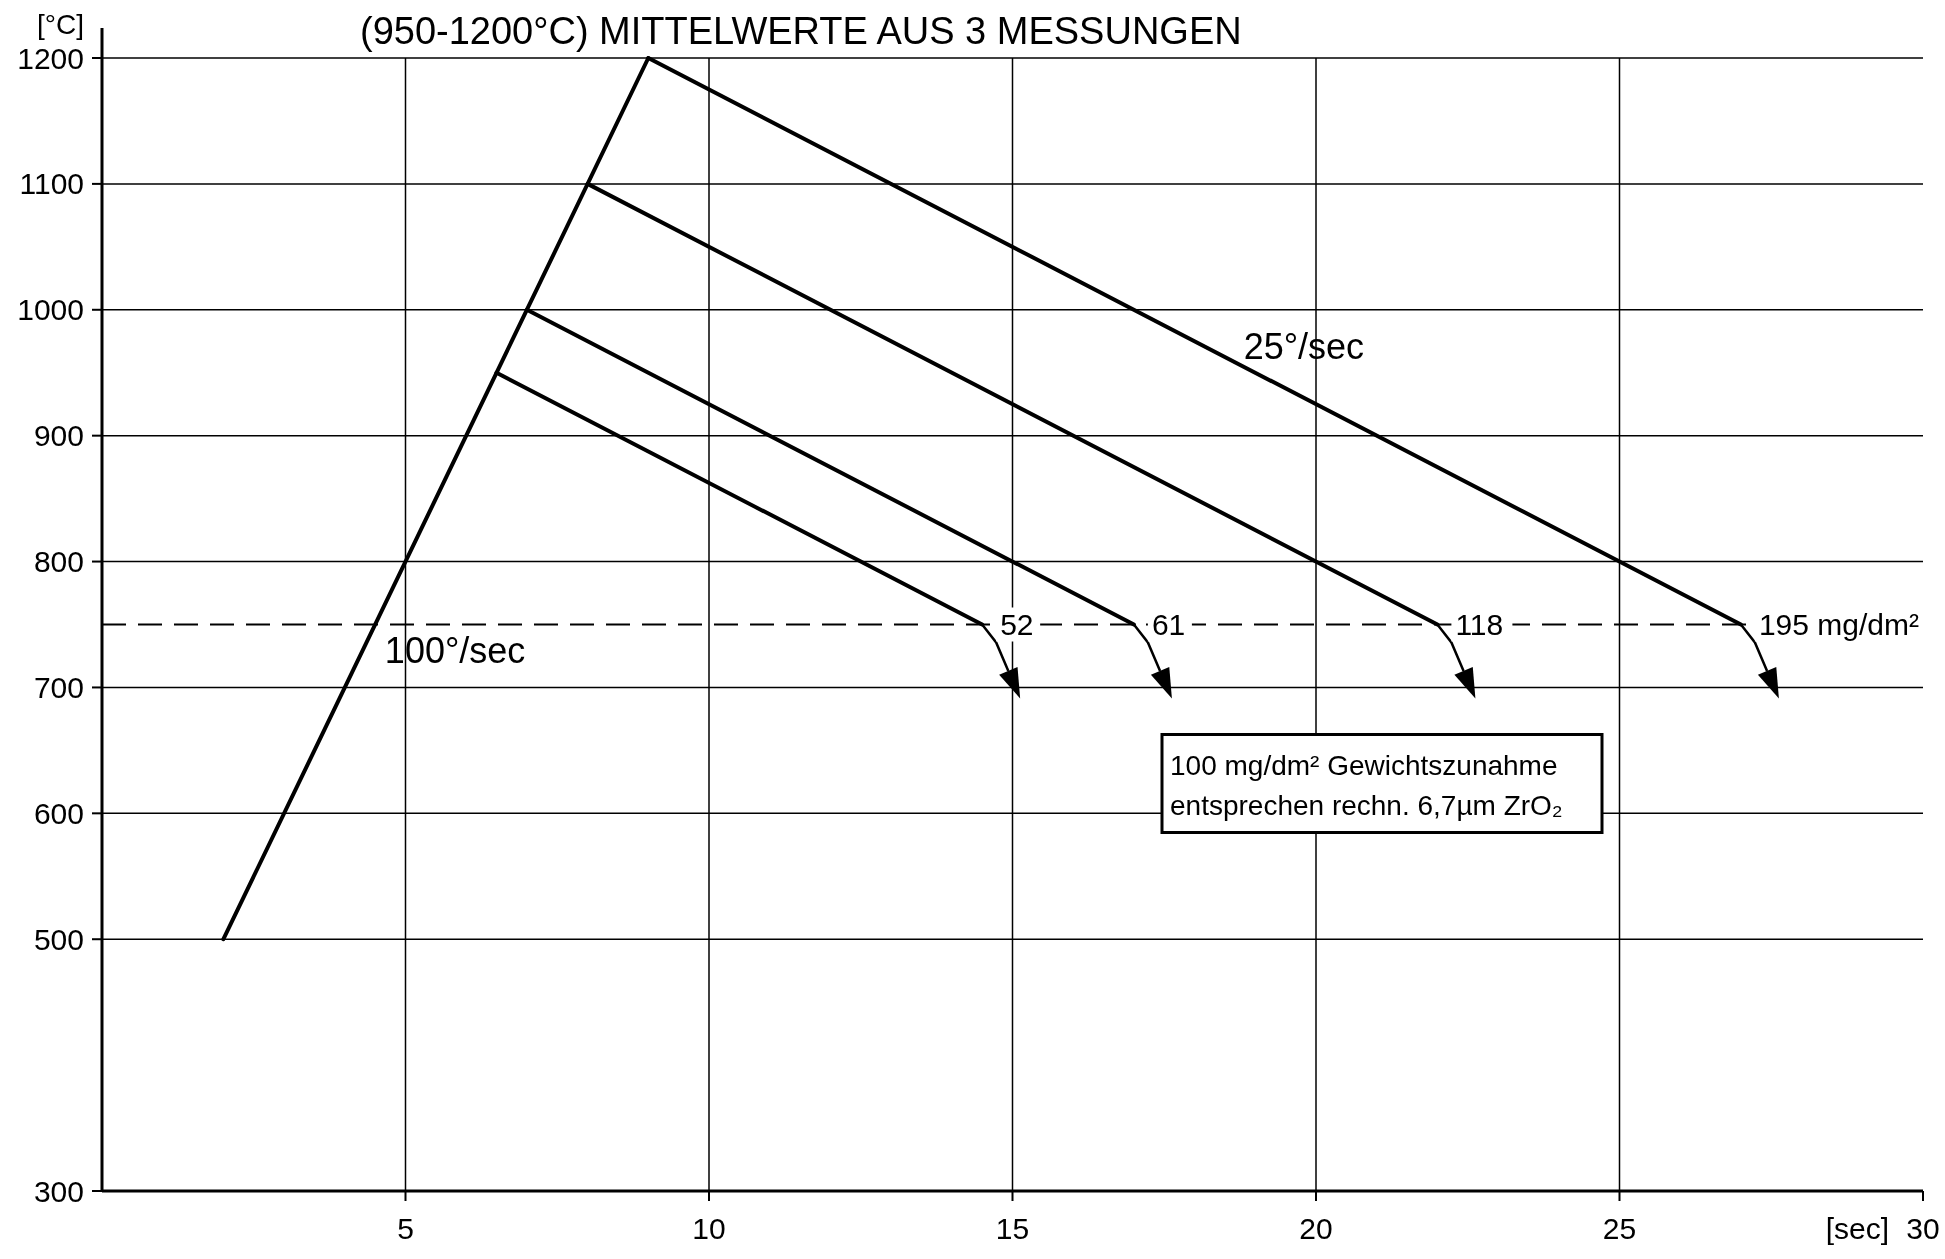 This screenshot has width=1945, height=1259. I want to click on y-axis-title: [°C], so click(60, 24).